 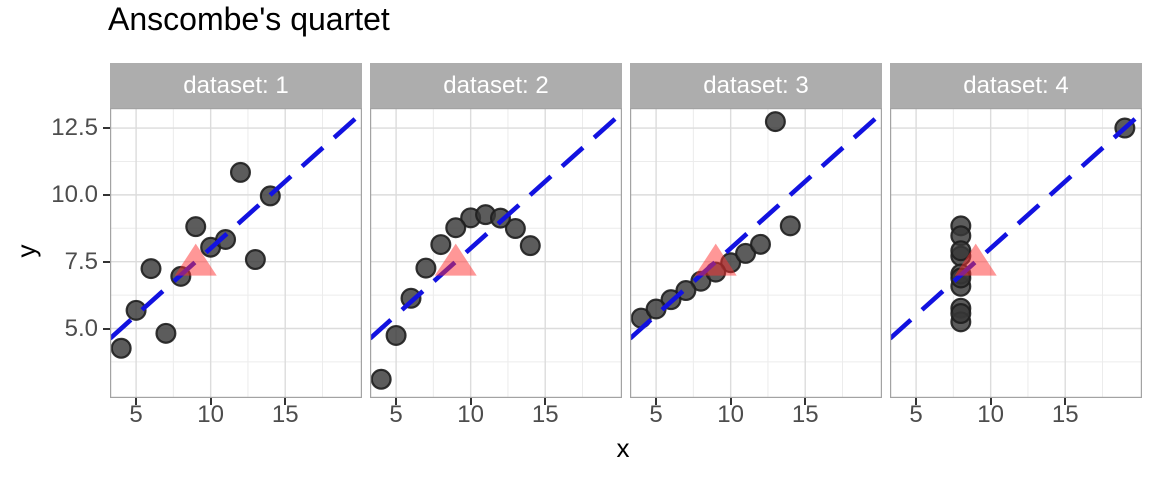 I want to click on facet-strip-1: dataset: 1, so click(x=236, y=85).